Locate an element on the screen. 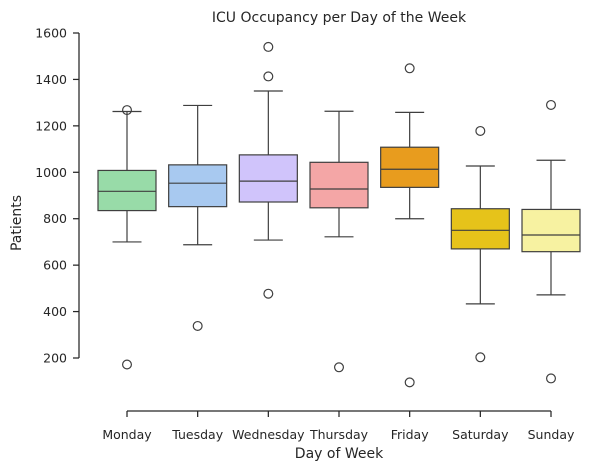 This screenshot has width=597, height=471. y-tick-label-800: 800 is located at coordinates (55, 218).